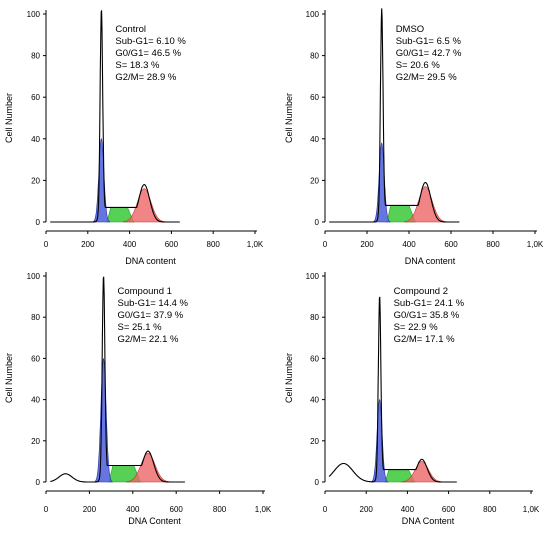 The image size is (550, 536). What do you see at coordinates (427, 77) in the screenshot?
I see `phase-percentage-label: G2/M= 29.5 %` at bounding box center [427, 77].